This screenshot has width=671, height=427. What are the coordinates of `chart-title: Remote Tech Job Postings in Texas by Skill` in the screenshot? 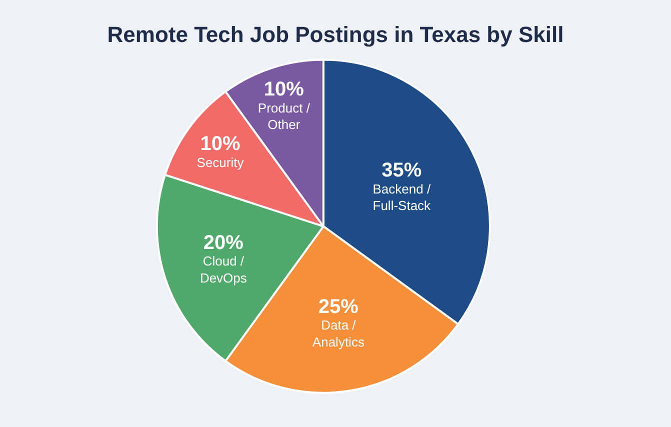 It's located at (335, 34).